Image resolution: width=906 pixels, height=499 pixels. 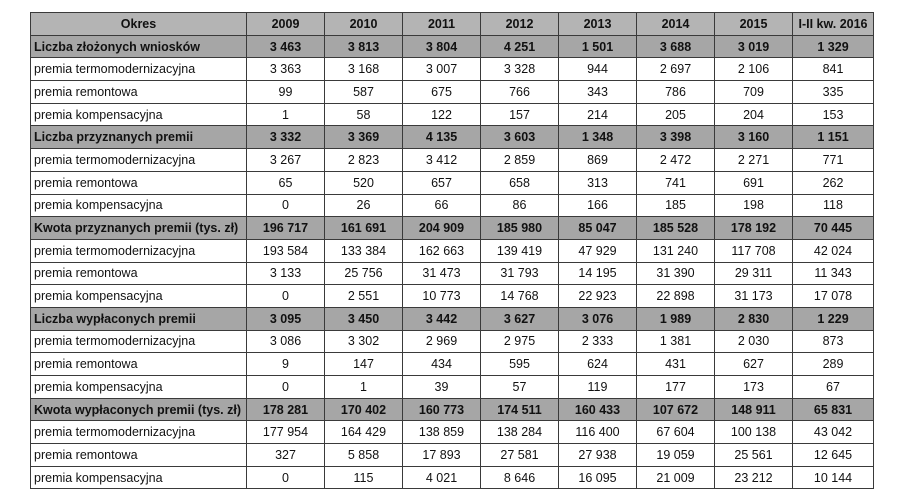 I want to click on table-cell: 160 433, so click(x=597, y=409).